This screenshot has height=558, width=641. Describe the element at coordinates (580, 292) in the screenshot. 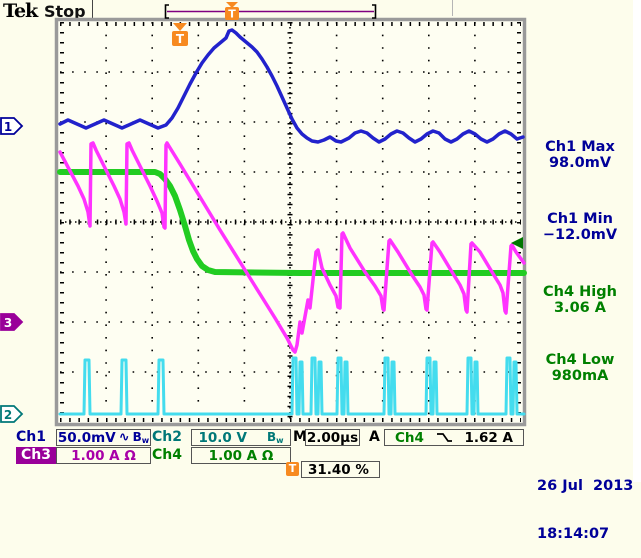

I see `measurement-label: Ch4 High` at that location.